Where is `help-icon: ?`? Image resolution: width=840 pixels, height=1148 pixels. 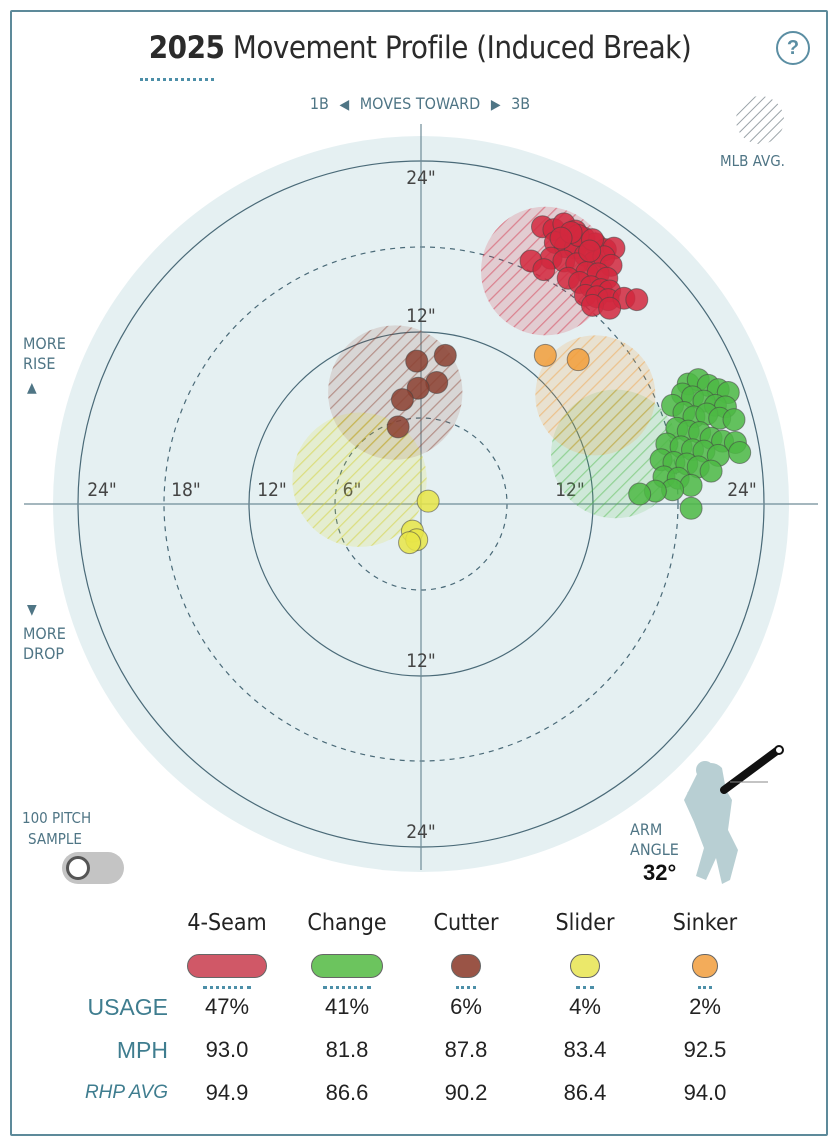
help-icon: ? is located at coordinates (793, 48).